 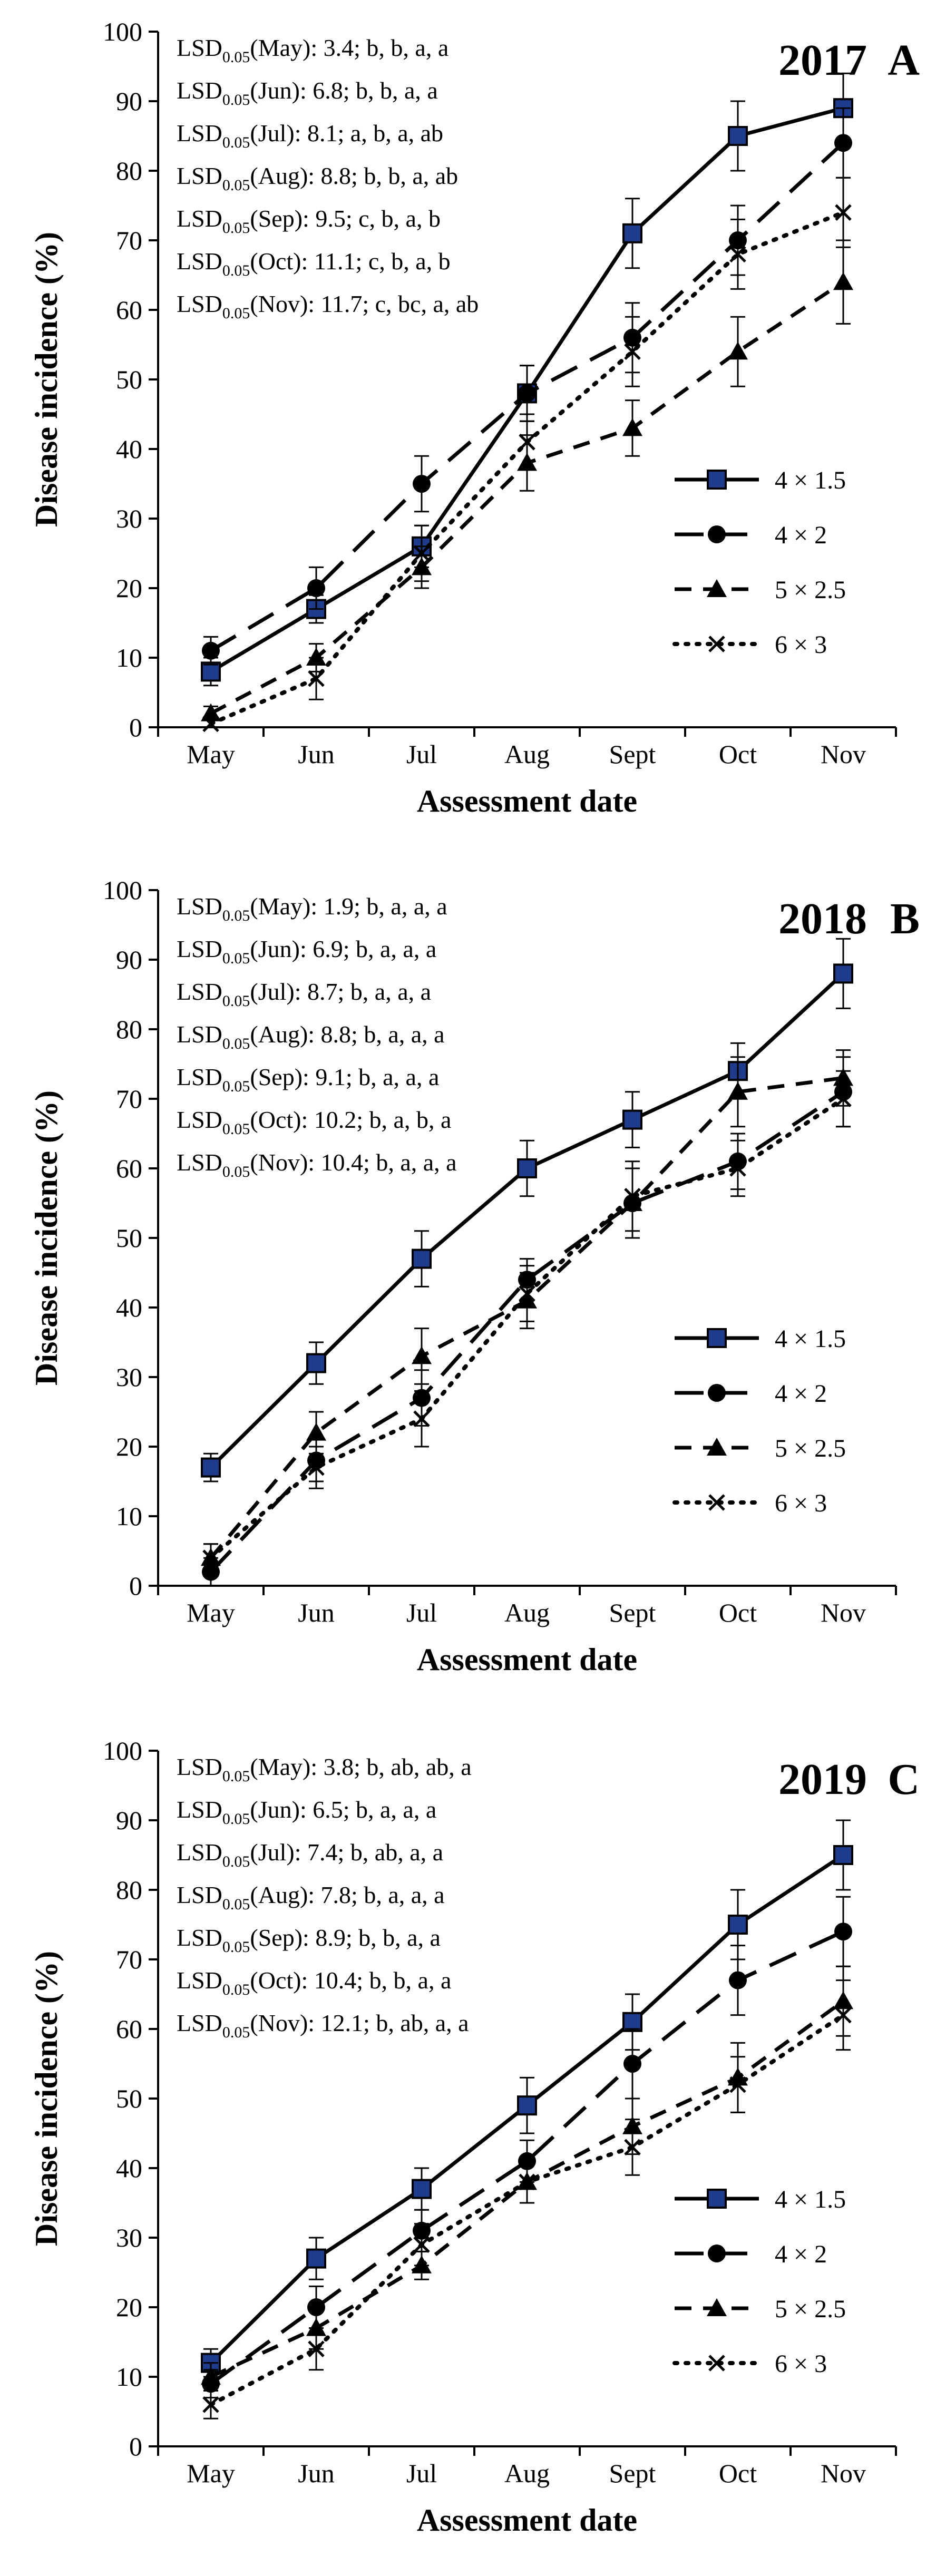 What do you see at coordinates (904, 60) in the screenshot?
I see `panel-letter: A` at bounding box center [904, 60].